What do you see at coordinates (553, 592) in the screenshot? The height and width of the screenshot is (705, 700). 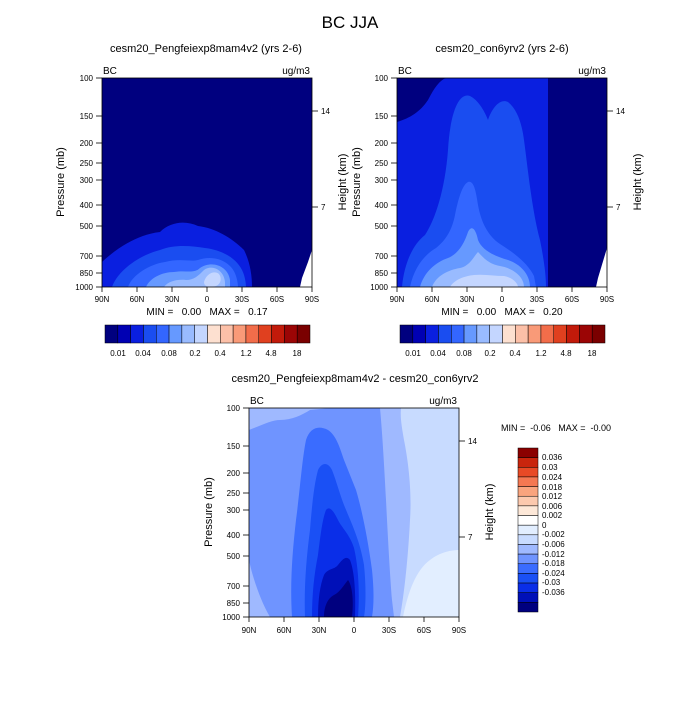 I see `panel-diff-cb-label-14: -0.036` at bounding box center [553, 592].